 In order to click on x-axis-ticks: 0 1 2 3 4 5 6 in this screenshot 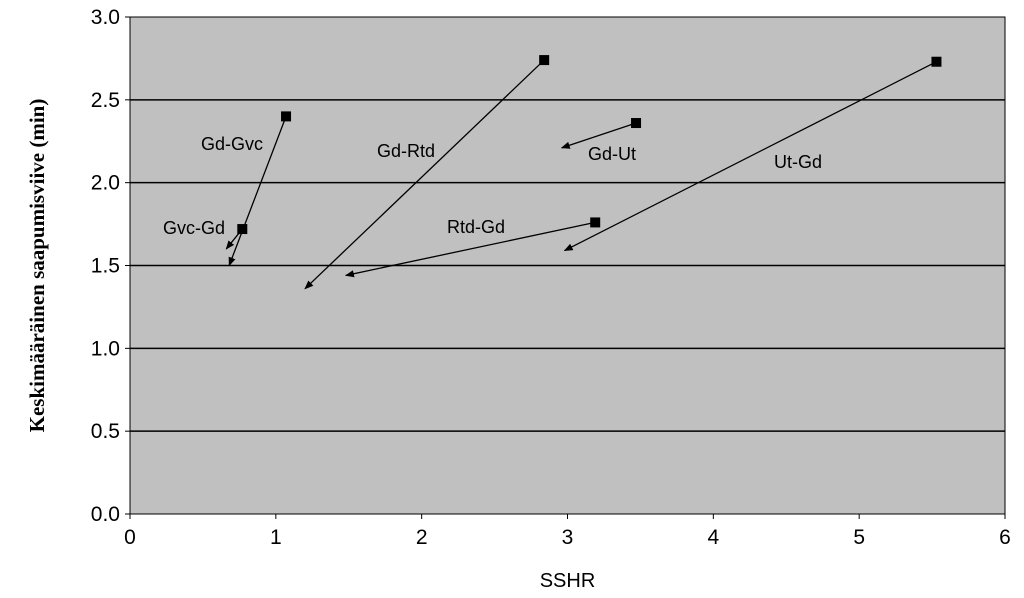, I will do `click(567, 531)`.